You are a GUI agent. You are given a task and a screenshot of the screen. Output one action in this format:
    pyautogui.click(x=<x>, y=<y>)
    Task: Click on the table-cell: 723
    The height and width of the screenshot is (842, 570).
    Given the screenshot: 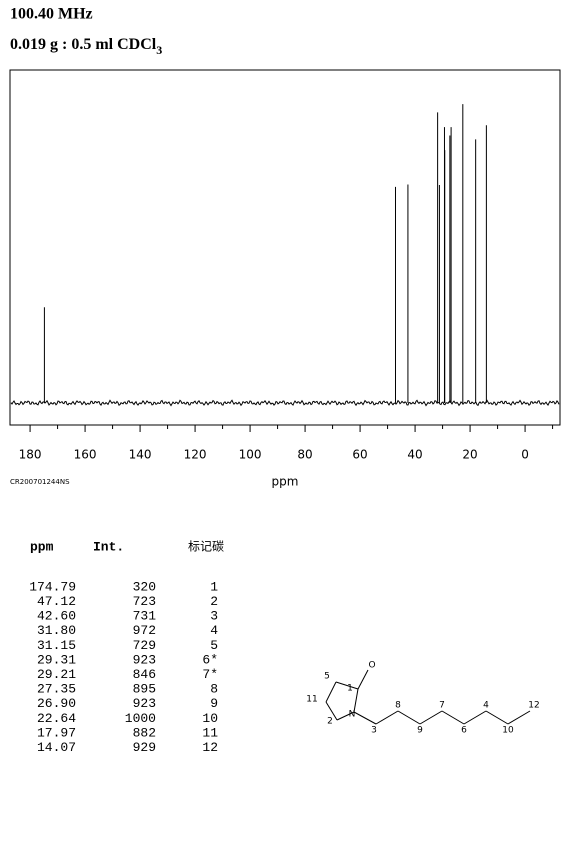 What is the action you would take?
    pyautogui.click(x=144, y=601)
    